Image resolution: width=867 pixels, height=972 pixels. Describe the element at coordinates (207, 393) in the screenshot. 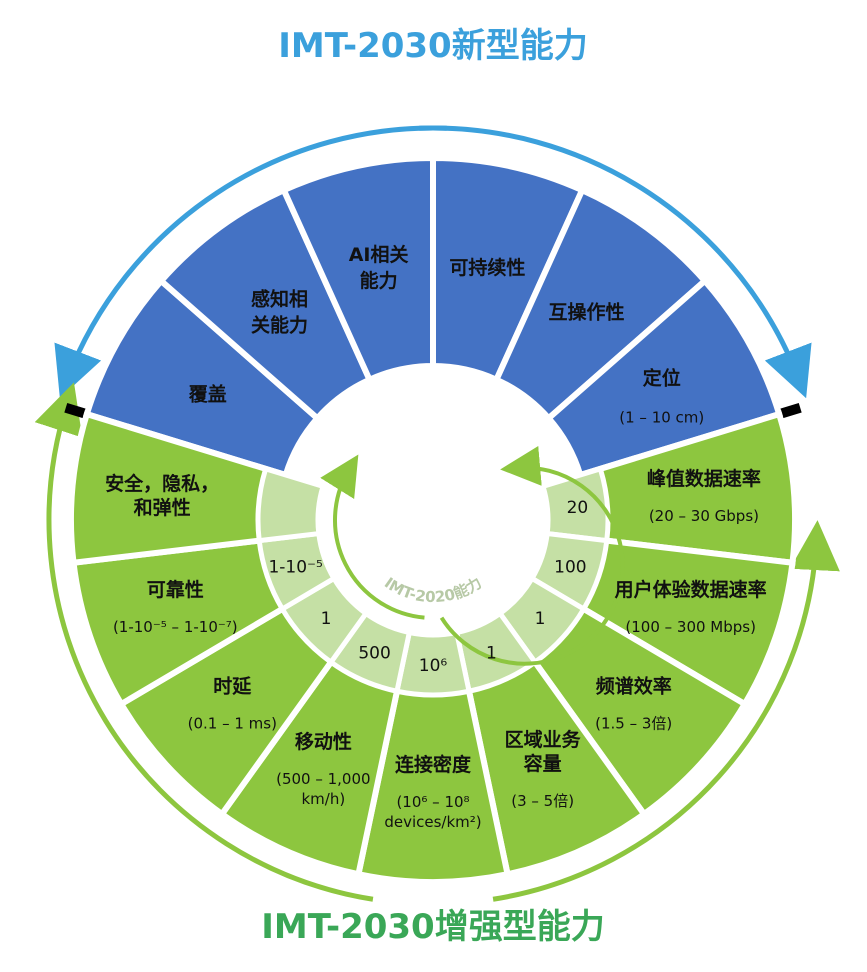

I see `new-capability-label: 覆盖` at that location.